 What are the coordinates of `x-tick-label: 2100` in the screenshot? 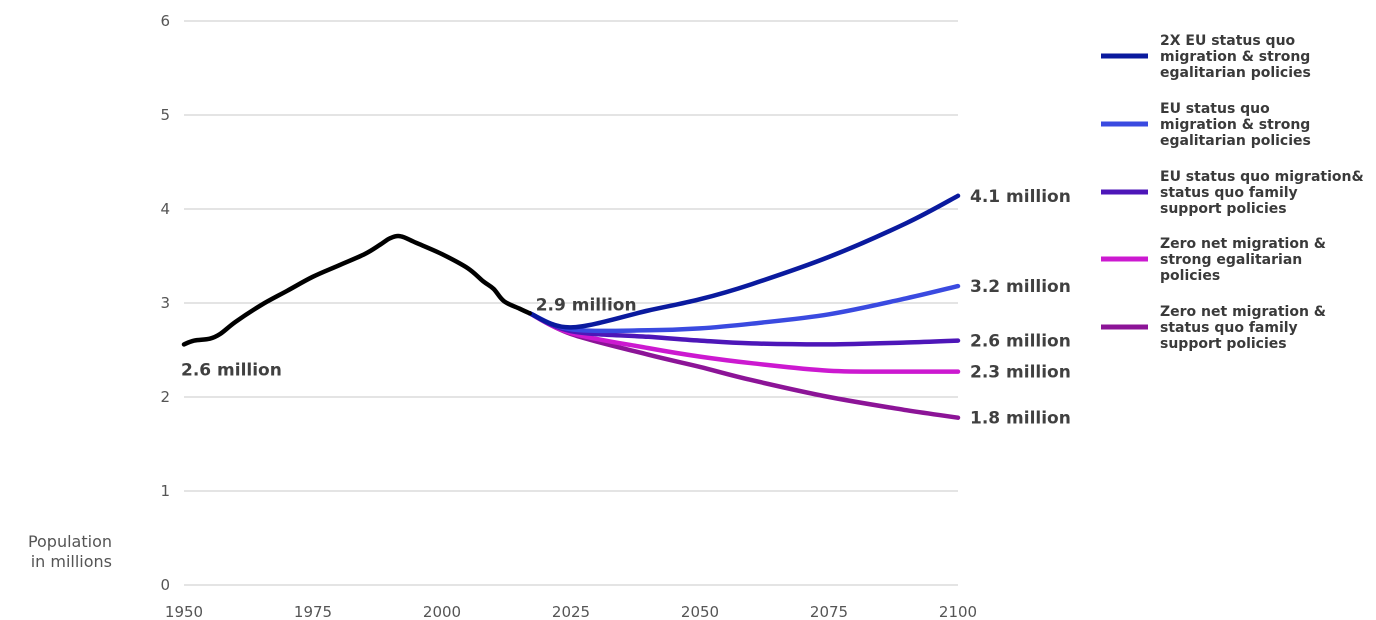 It's located at (958, 611).